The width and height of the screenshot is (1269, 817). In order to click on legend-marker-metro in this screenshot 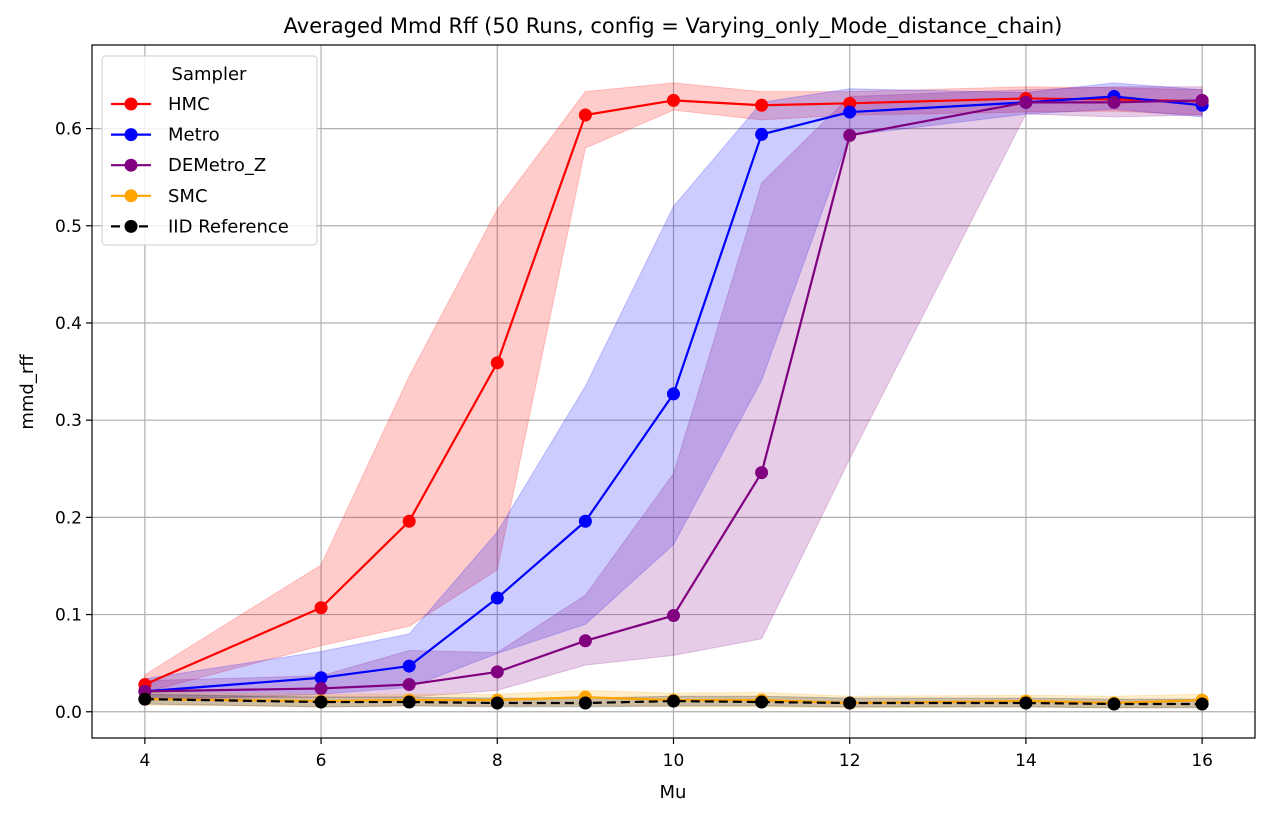, I will do `click(131, 135)`.